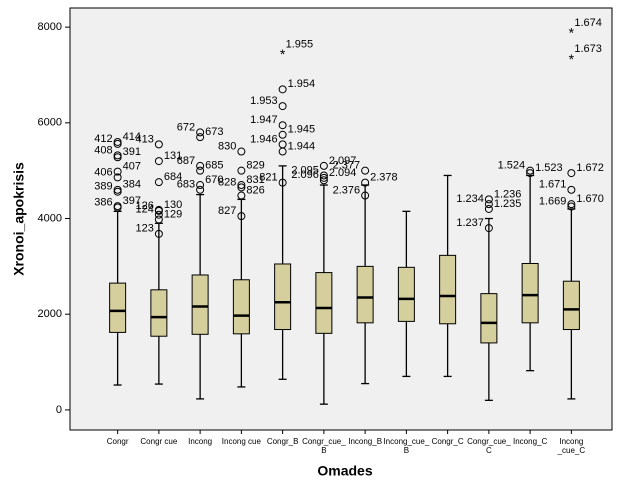  Describe the element at coordinates (268, 178) in the screenshot. I see `outlier-label: 821` at that location.